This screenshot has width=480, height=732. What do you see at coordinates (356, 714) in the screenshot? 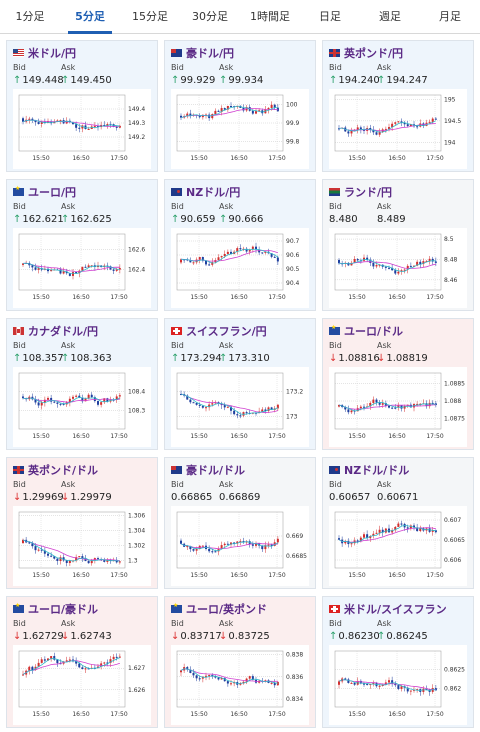
I see `x-tick-label: 15:50` at bounding box center [356, 714].